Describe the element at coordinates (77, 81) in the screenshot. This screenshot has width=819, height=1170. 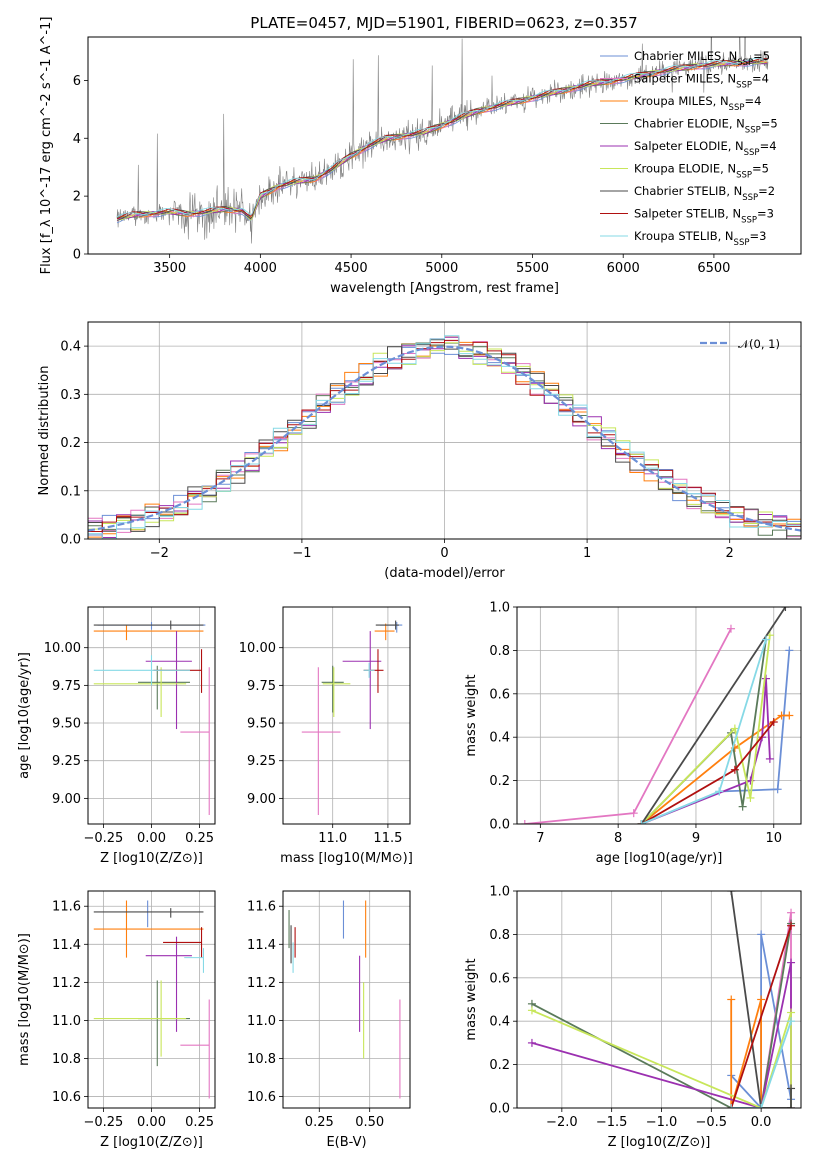
I see `y-tick-label-3: 6` at that location.